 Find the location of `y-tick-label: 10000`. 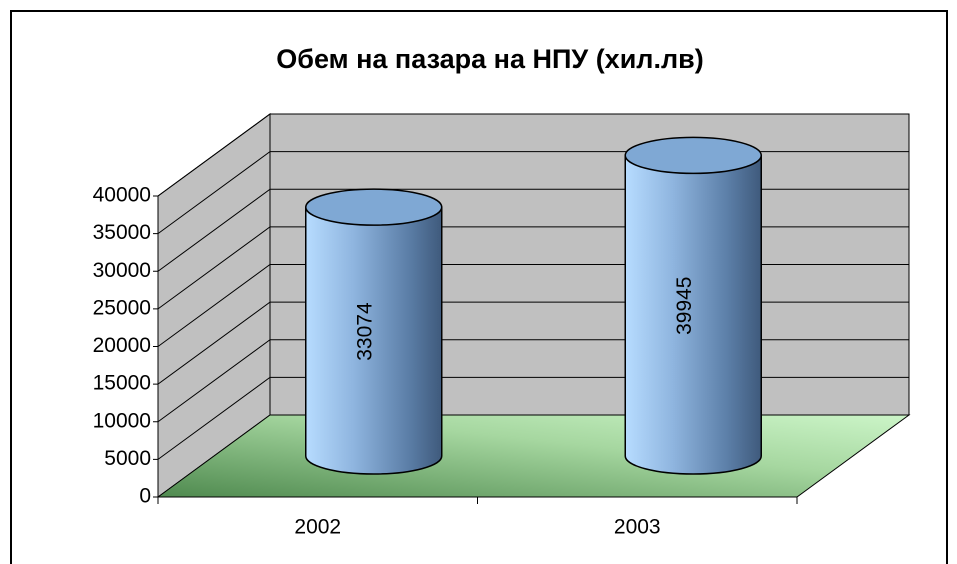

y-tick-label: 10000 is located at coordinates (122, 420).